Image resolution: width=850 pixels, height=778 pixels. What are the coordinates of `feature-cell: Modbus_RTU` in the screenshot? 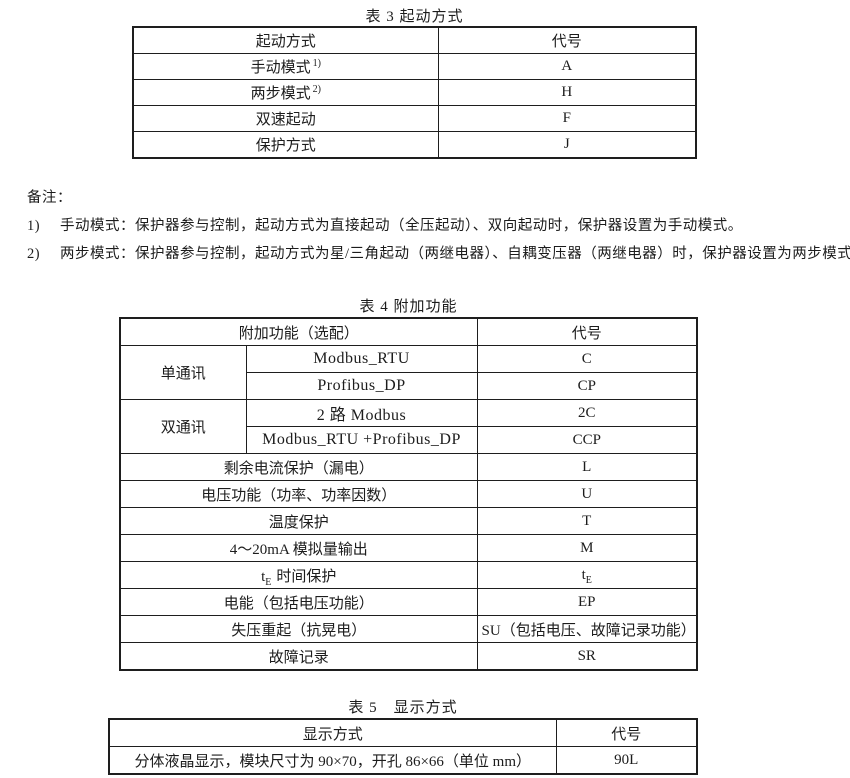 It's located at (361, 359).